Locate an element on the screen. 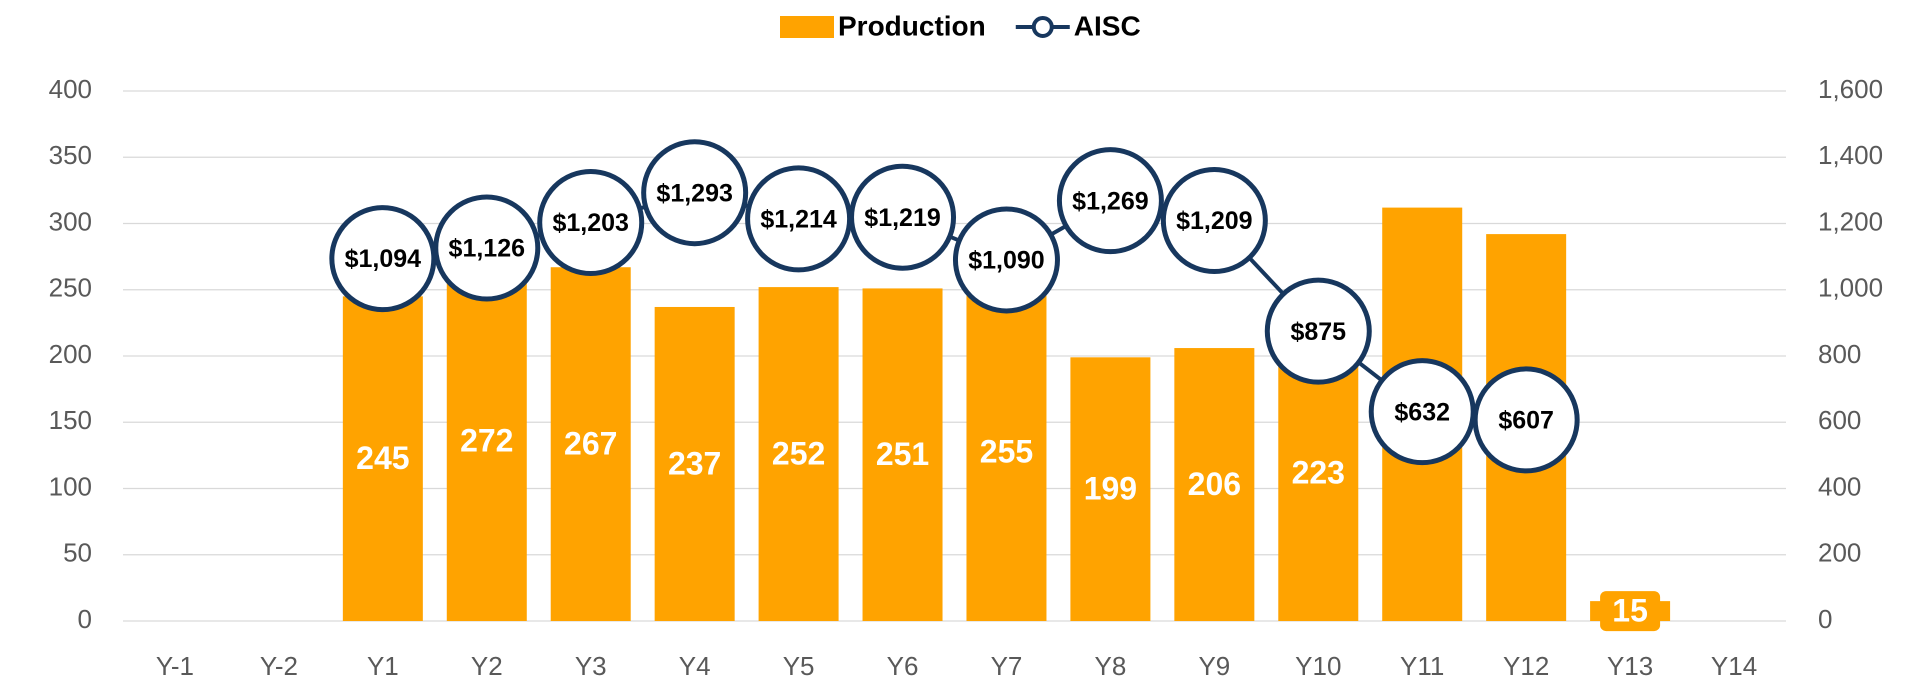  data-label: 267 is located at coordinates (590, 444).